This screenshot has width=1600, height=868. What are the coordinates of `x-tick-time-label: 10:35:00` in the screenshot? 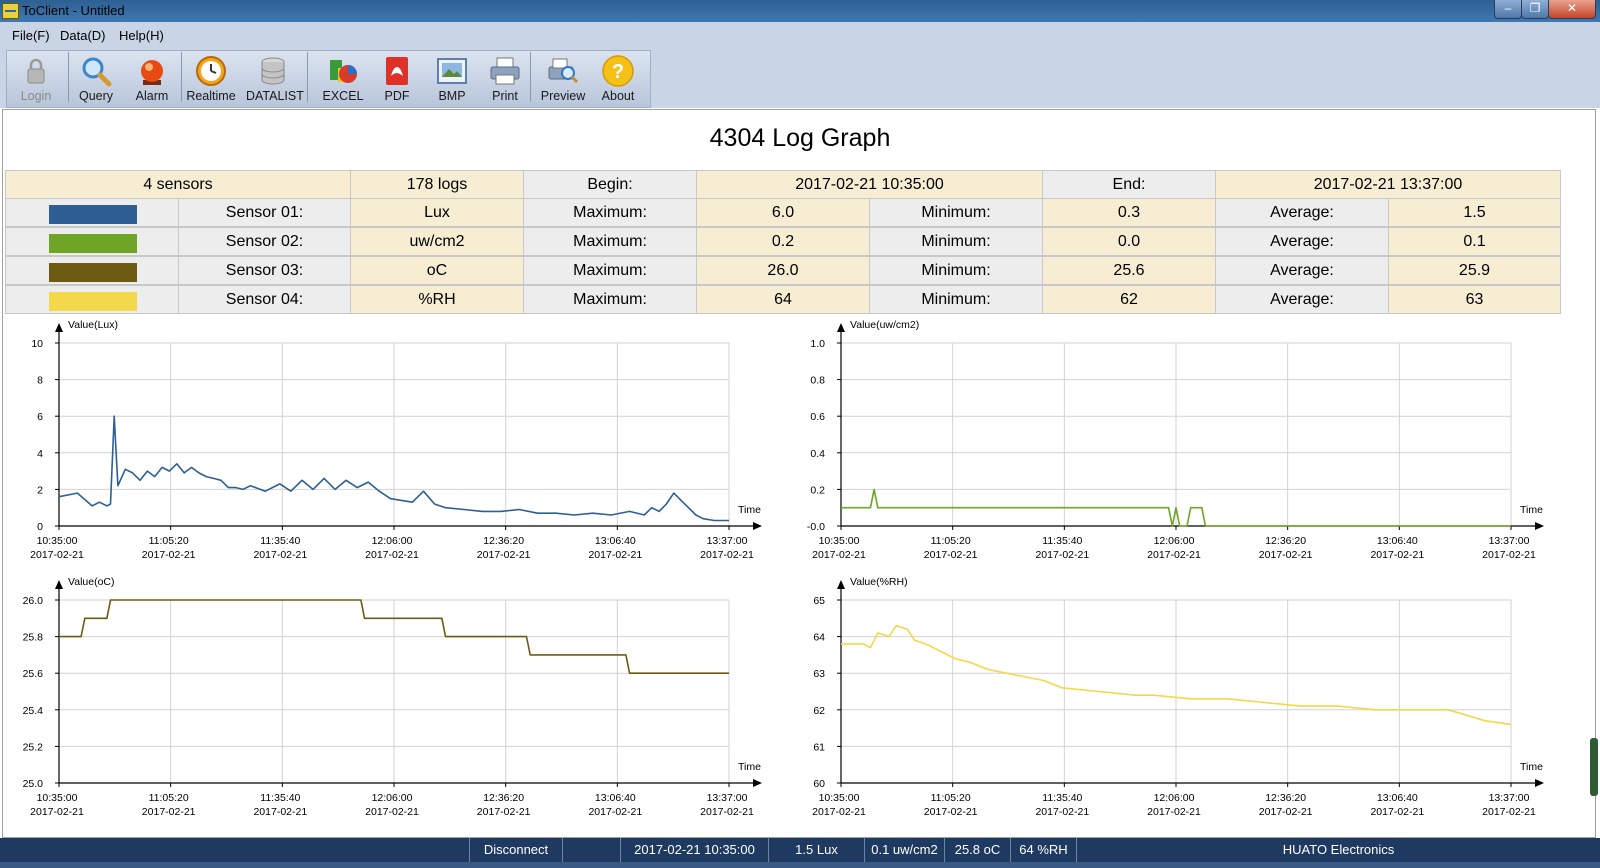 It's located at (57, 798).